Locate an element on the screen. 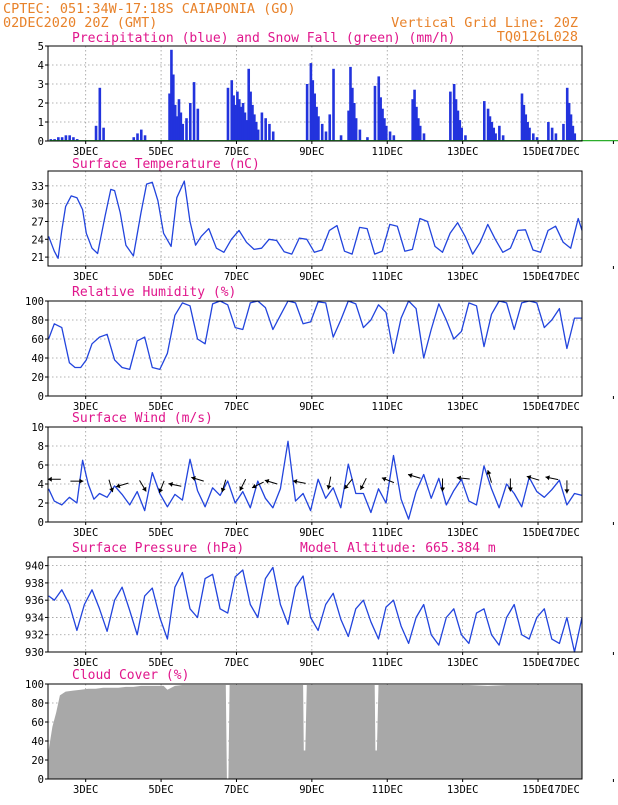 The height and width of the screenshot is (805, 618). y-tick-label: 8 is located at coordinates (41, 447).